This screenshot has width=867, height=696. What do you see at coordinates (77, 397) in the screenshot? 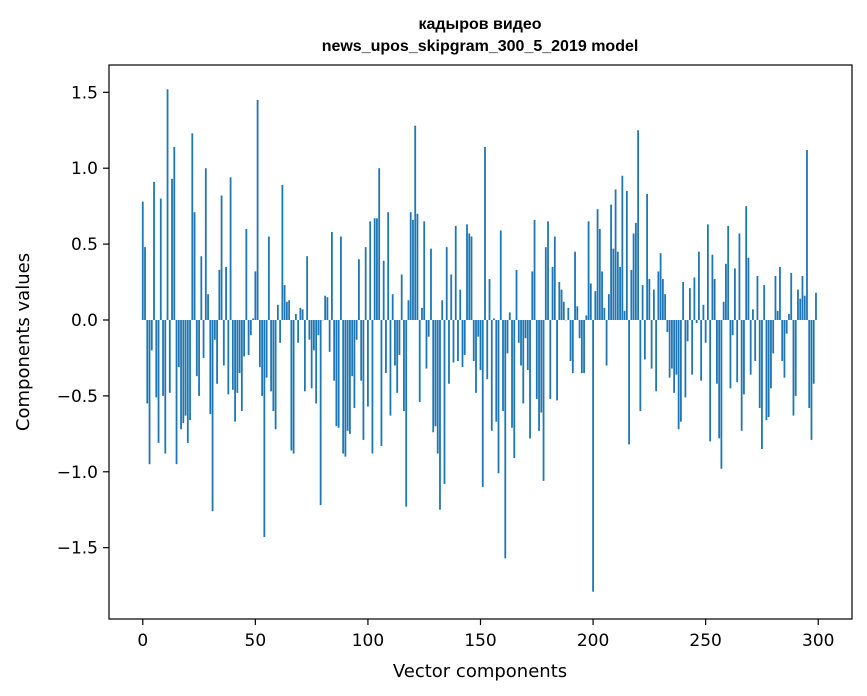
I see `y-tick-label: −0.5` at bounding box center [77, 397].